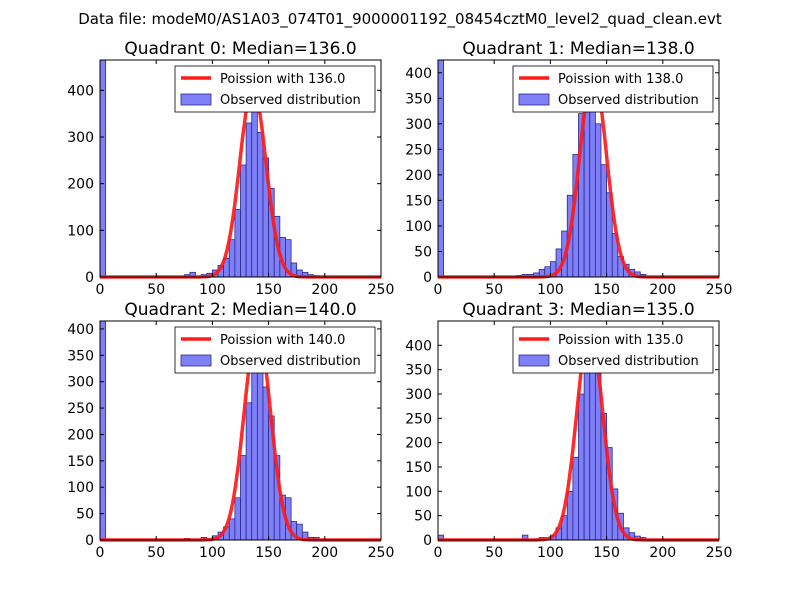 This screenshot has height=600, width=800. I want to click on panel-title: Quadrant 0: Median=136.0, so click(240, 49).